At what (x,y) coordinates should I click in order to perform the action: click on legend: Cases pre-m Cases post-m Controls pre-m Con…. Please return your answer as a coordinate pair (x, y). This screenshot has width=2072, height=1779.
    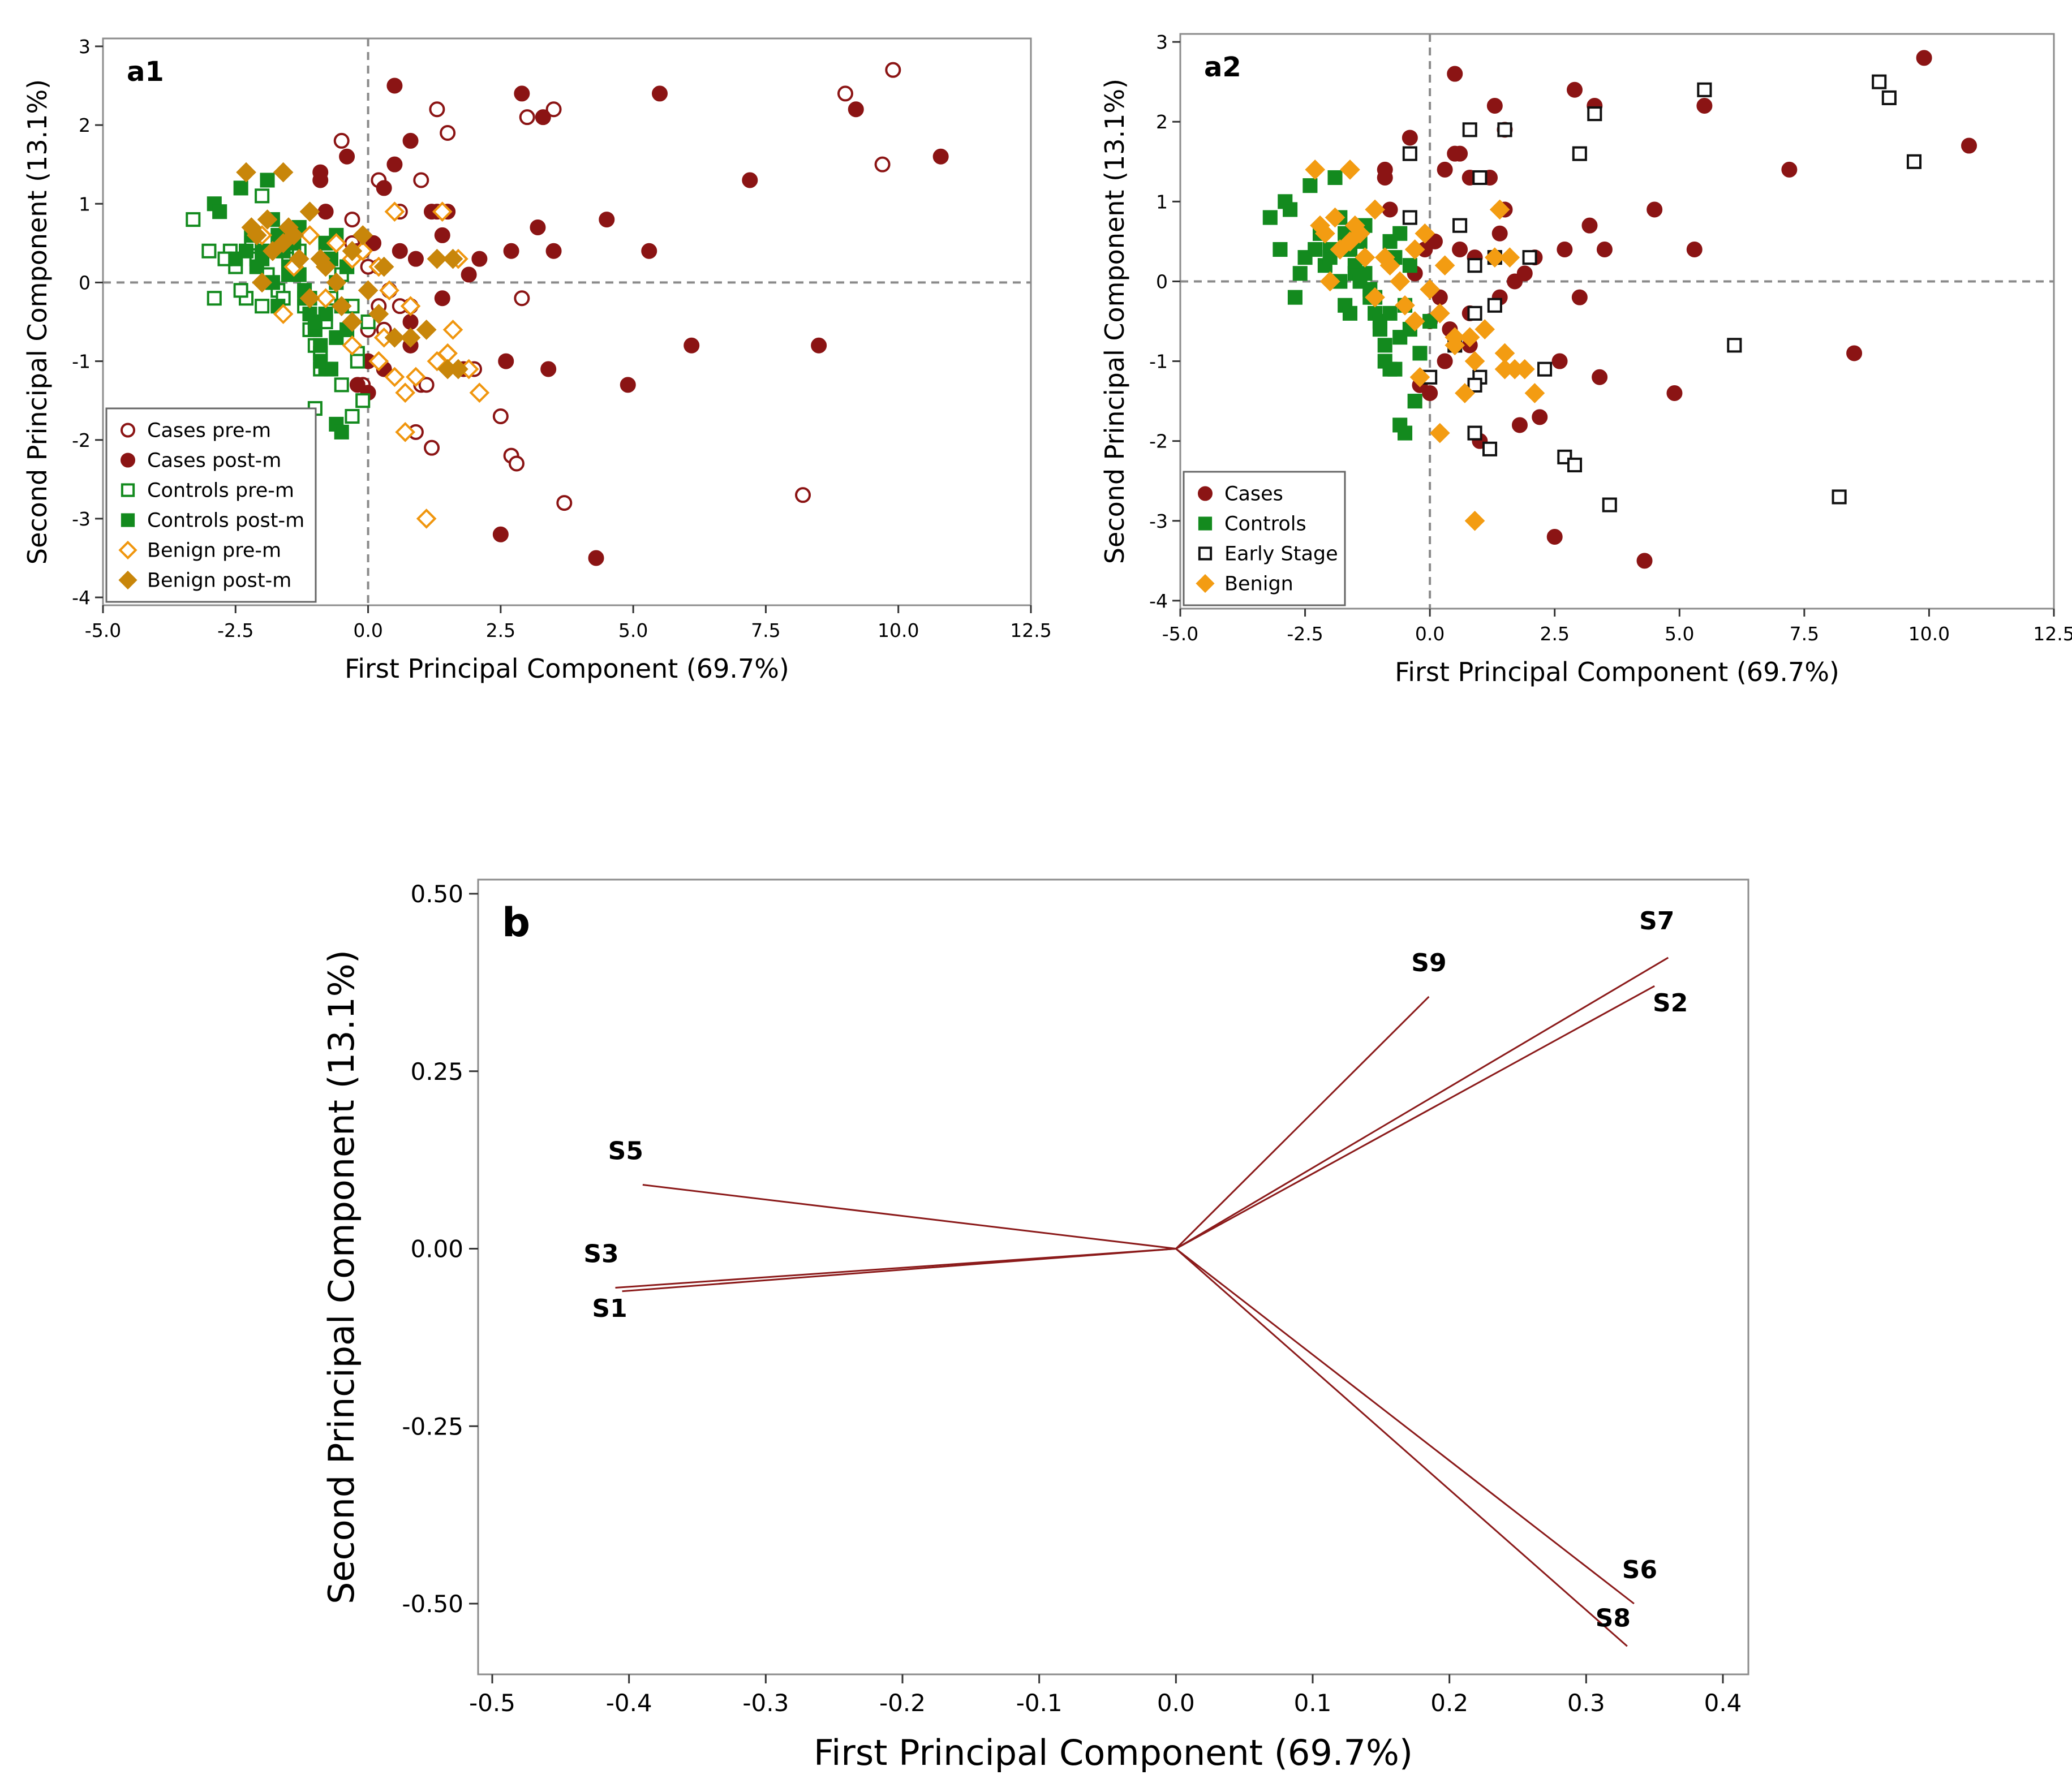
    Looking at the image, I should click on (211, 505).